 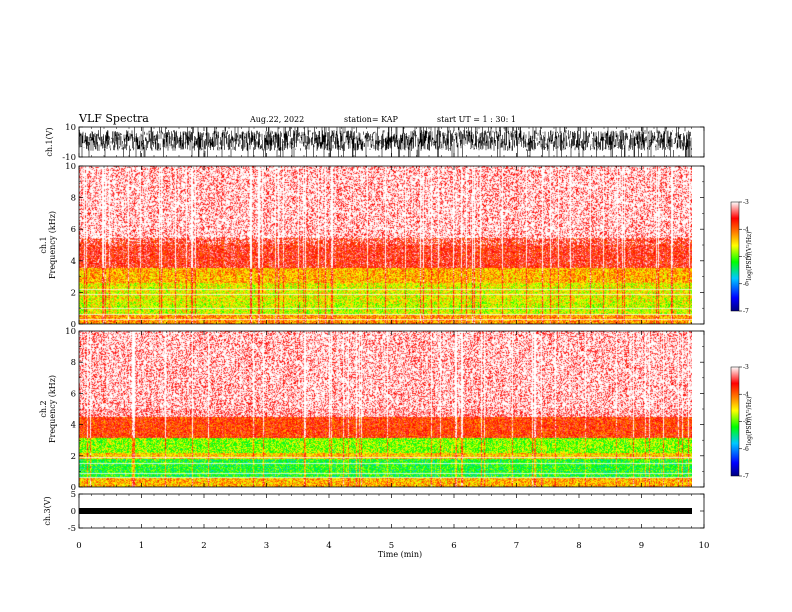 I want to click on ch1-waveform-panel: 10 -10 ch.1(V), so click(x=375, y=143).